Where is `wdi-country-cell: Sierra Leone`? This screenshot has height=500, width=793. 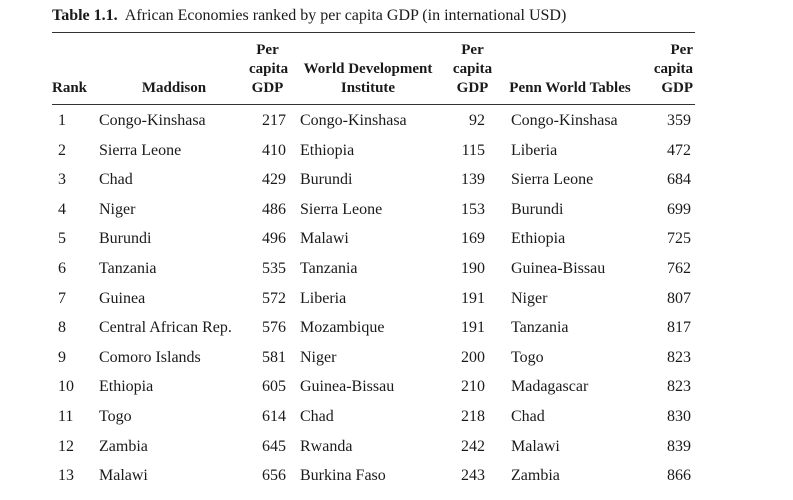
wdi-country-cell: Sierra Leone is located at coordinates (341, 209).